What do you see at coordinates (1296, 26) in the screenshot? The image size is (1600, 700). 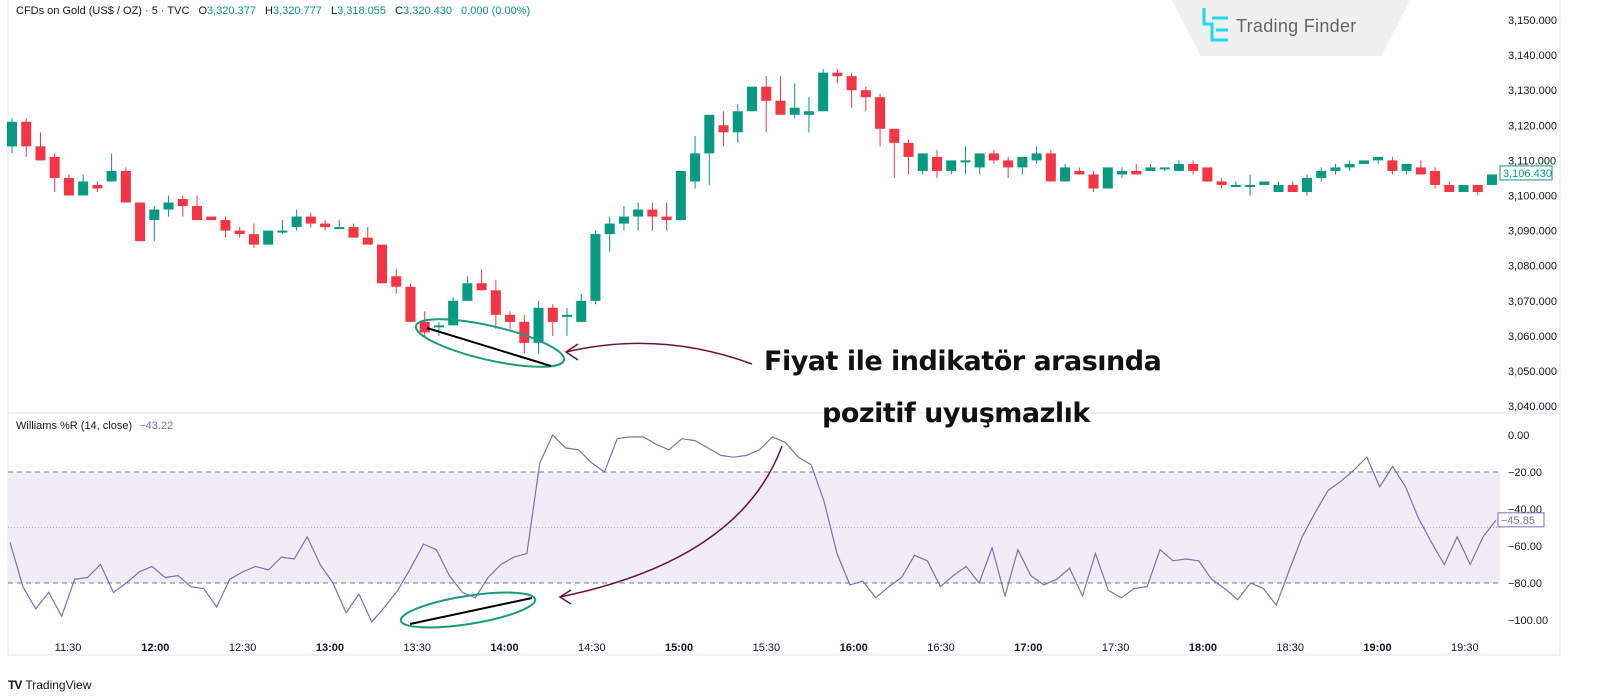 I see `watermark-brand: Trading Finder` at bounding box center [1296, 26].